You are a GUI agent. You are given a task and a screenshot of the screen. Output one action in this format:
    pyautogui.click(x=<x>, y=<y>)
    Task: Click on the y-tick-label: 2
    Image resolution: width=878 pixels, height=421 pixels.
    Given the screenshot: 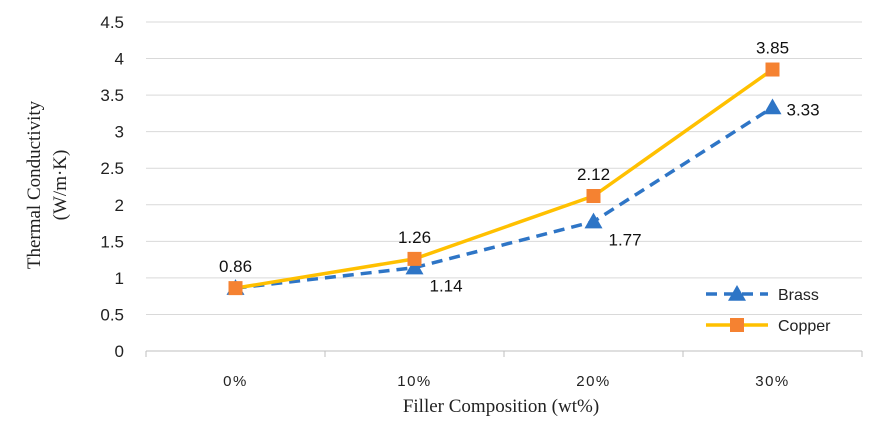 What is the action you would take?
    pyautogui.click(x=119, y=205)
    